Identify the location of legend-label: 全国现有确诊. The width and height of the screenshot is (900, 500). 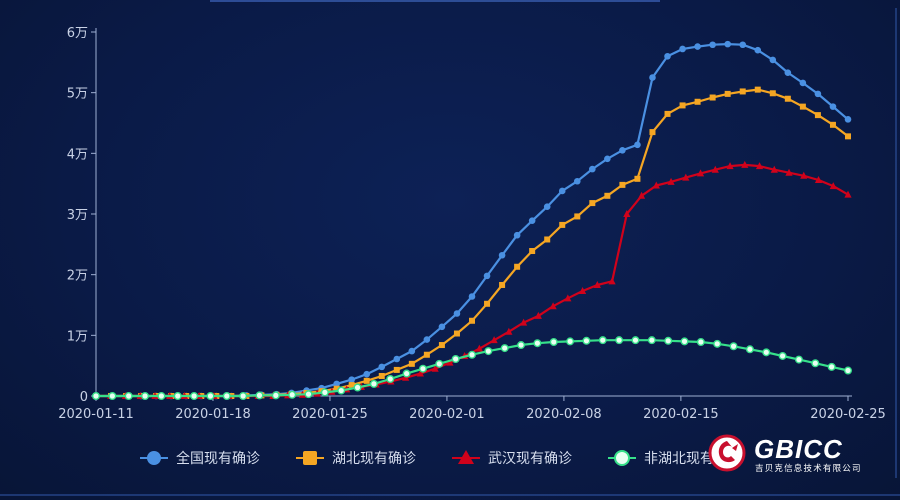
(218, 458).